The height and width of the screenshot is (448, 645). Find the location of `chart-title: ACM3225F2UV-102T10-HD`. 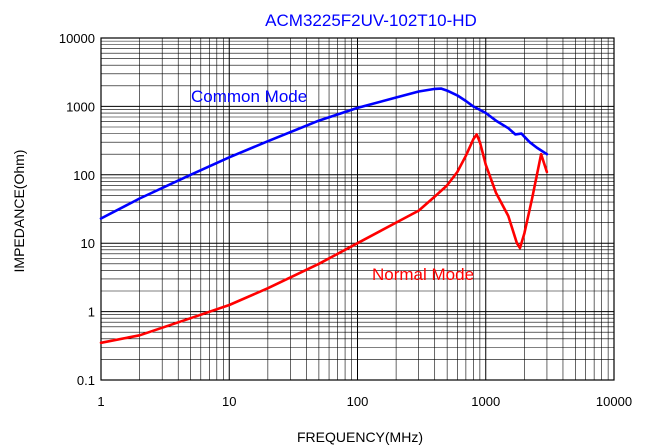

chart-title: ACM3225F2UV-102T10-HD is located at coordinates (371, 20).